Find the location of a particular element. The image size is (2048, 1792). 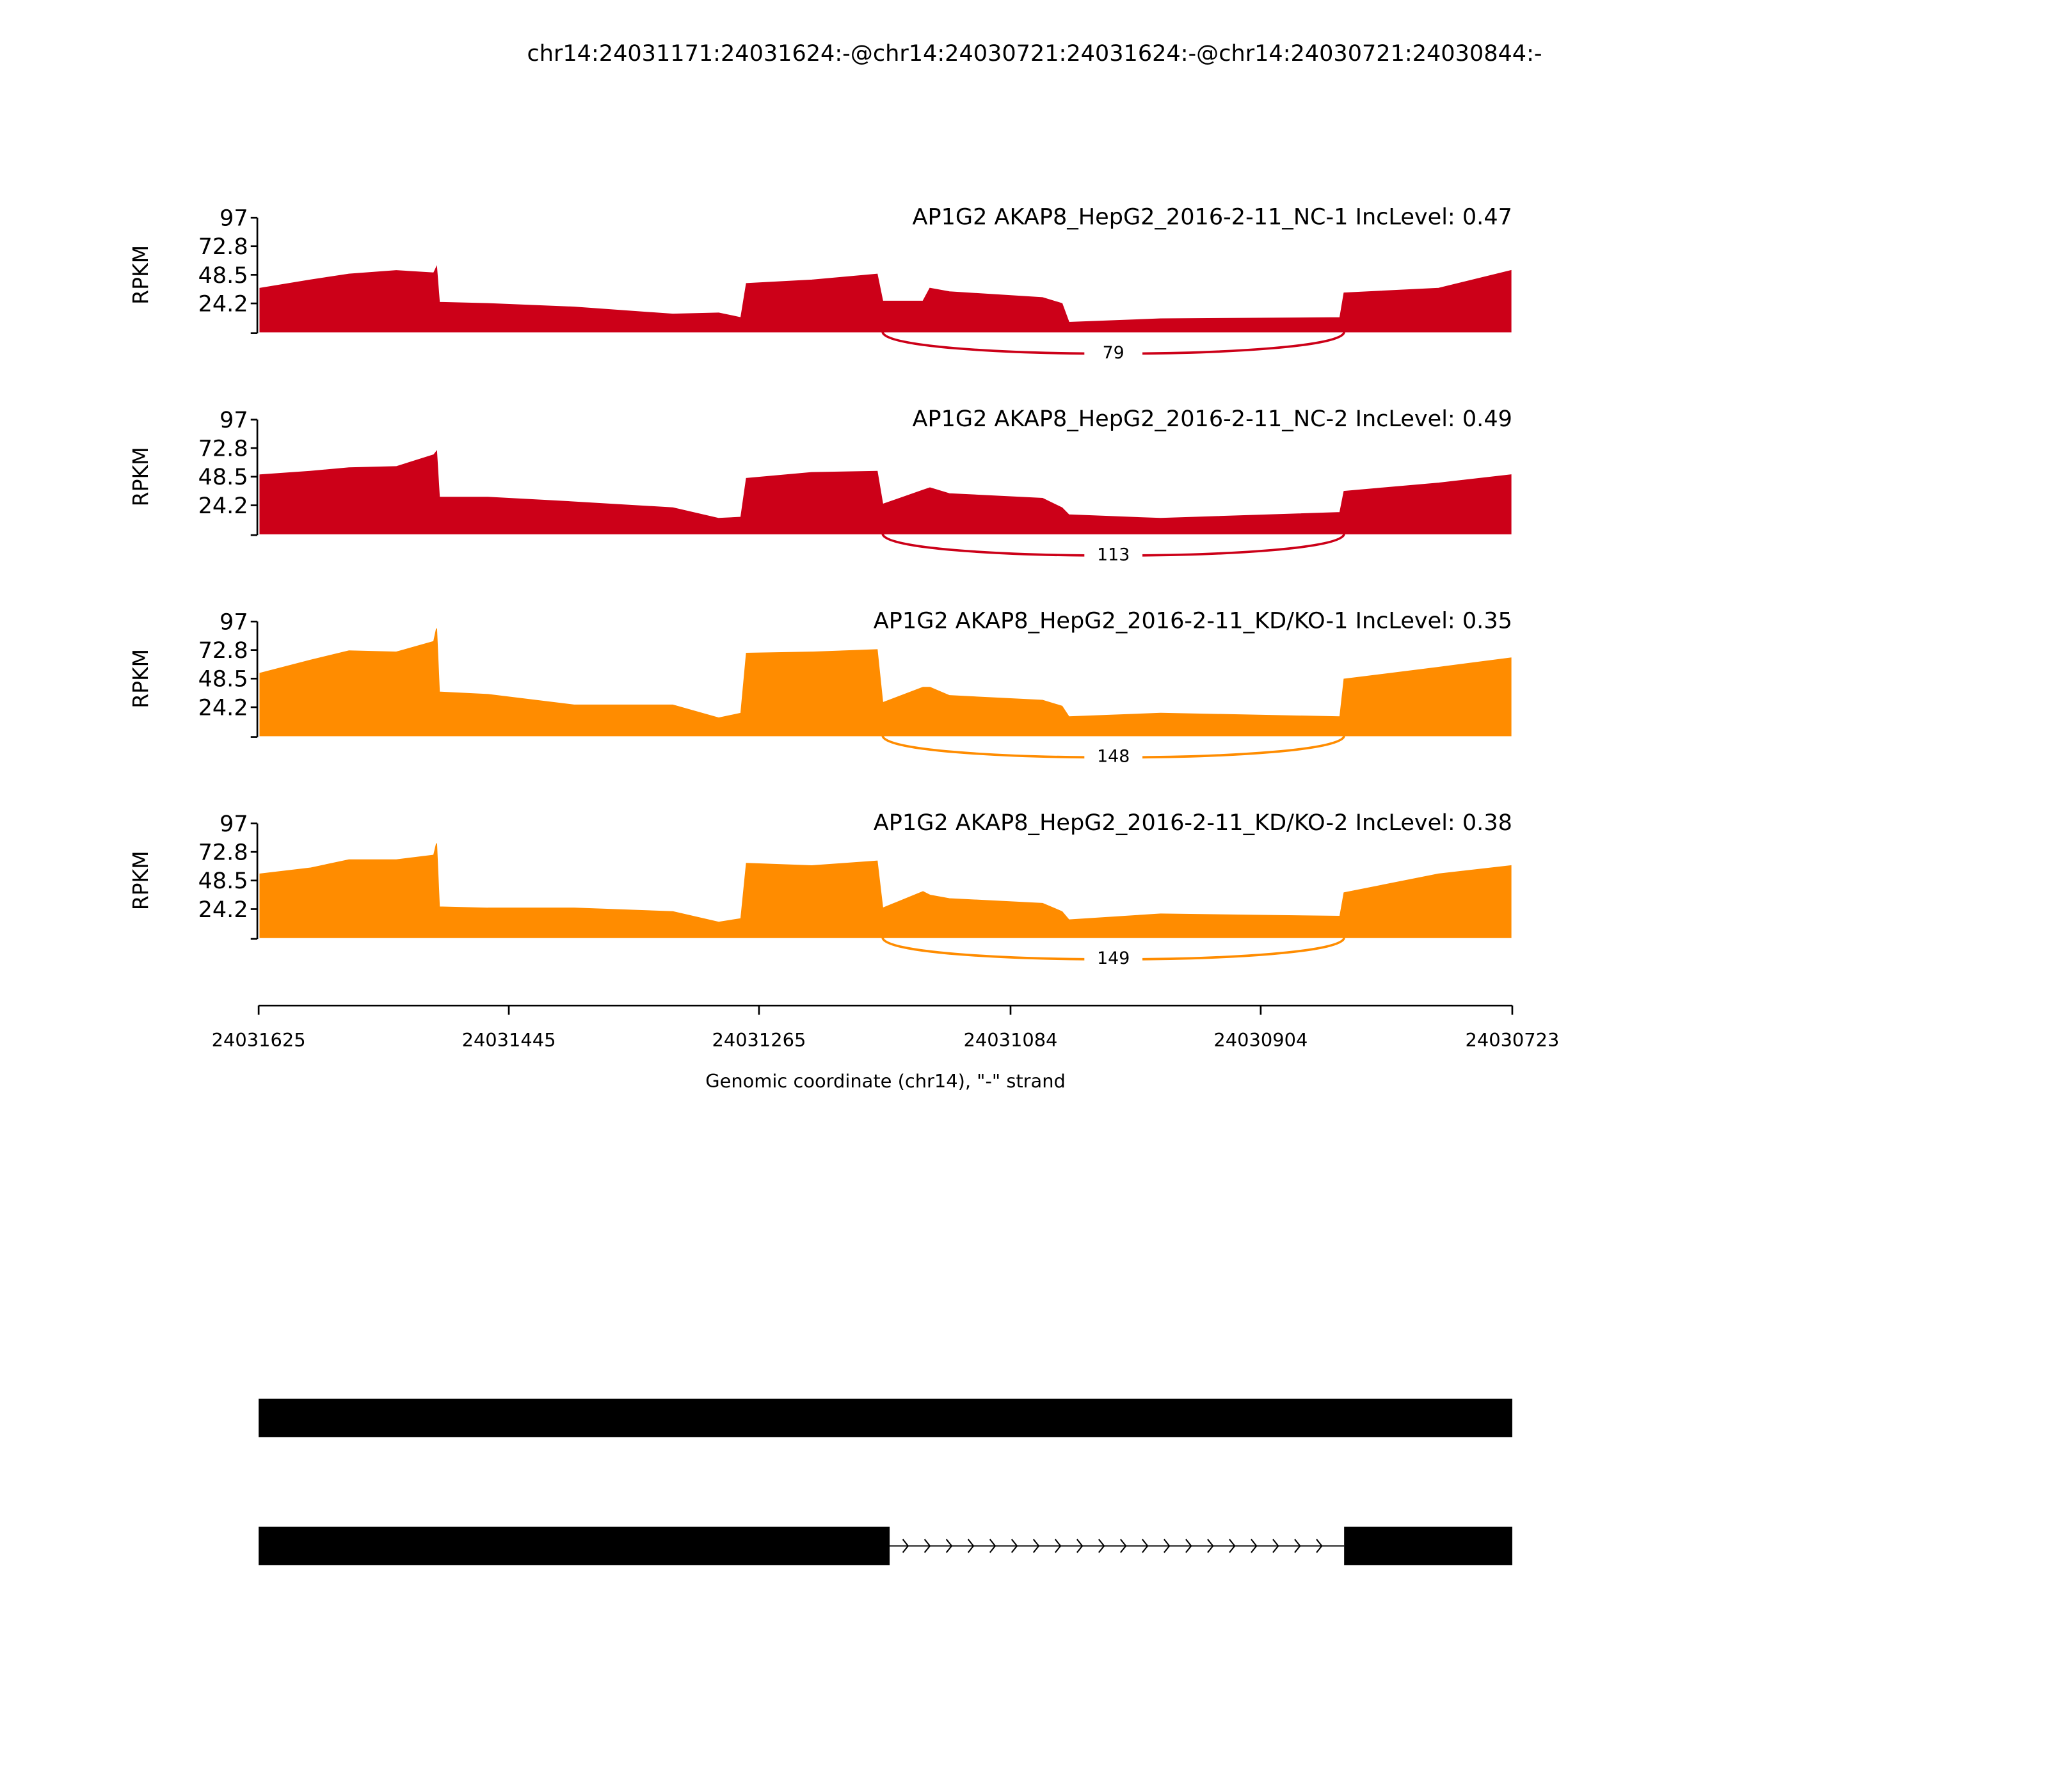

junction-count: 148 is located at coordinates (1113, 757).